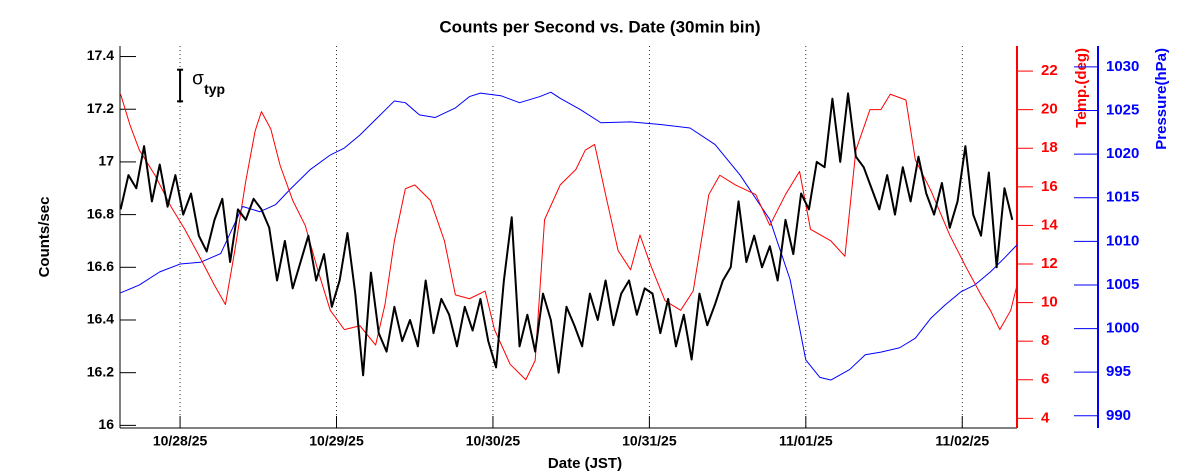  I want to click on y-tick-label: 16.8, so click(100, 213).